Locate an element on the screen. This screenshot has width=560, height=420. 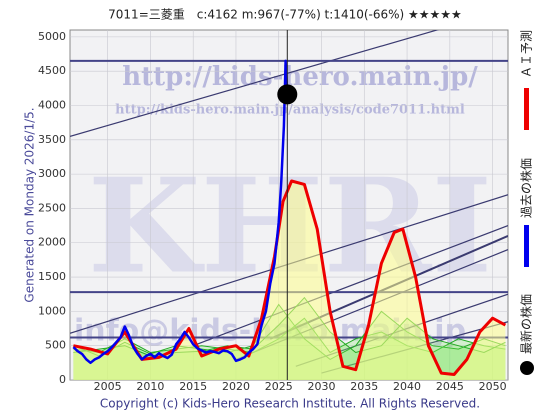
y-tick-label: 2500 is located at coordinates (52, 207).